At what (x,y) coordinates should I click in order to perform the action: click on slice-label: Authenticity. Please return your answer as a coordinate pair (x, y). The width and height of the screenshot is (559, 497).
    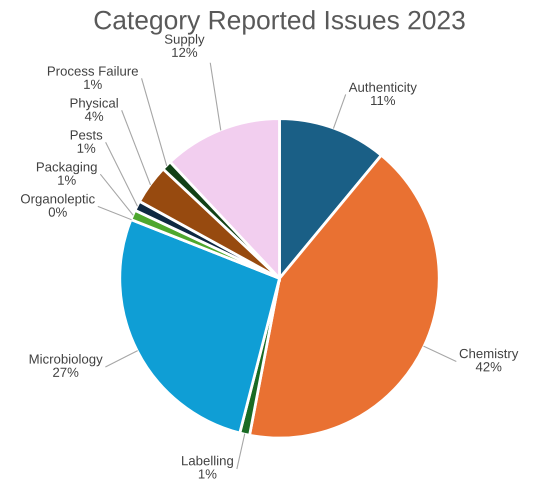
    Looking at the image, I should click on (382, 88).